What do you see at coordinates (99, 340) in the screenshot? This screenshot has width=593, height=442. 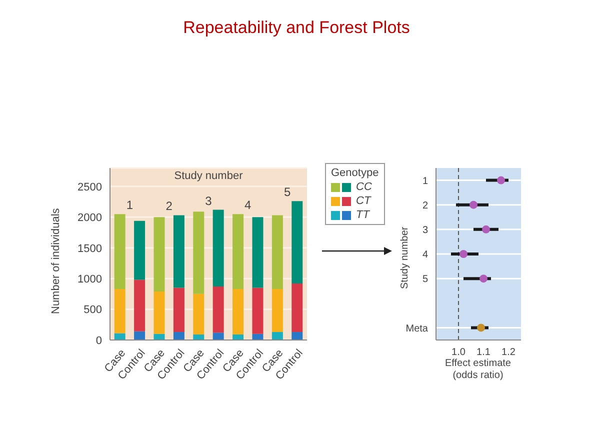 I see `y-tick-label: 0` at bounding box center [99, 340].